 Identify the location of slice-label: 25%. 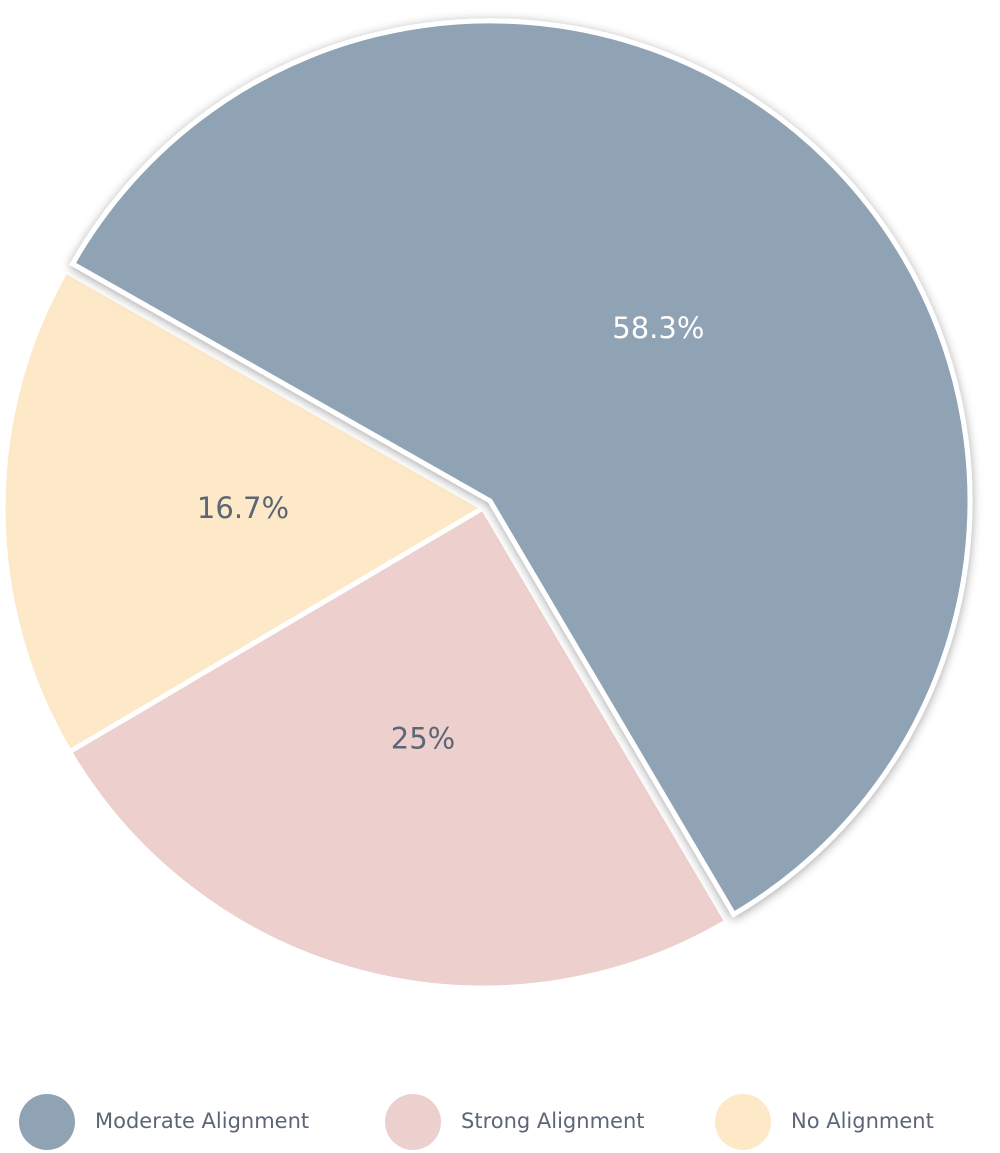
(423, 738).